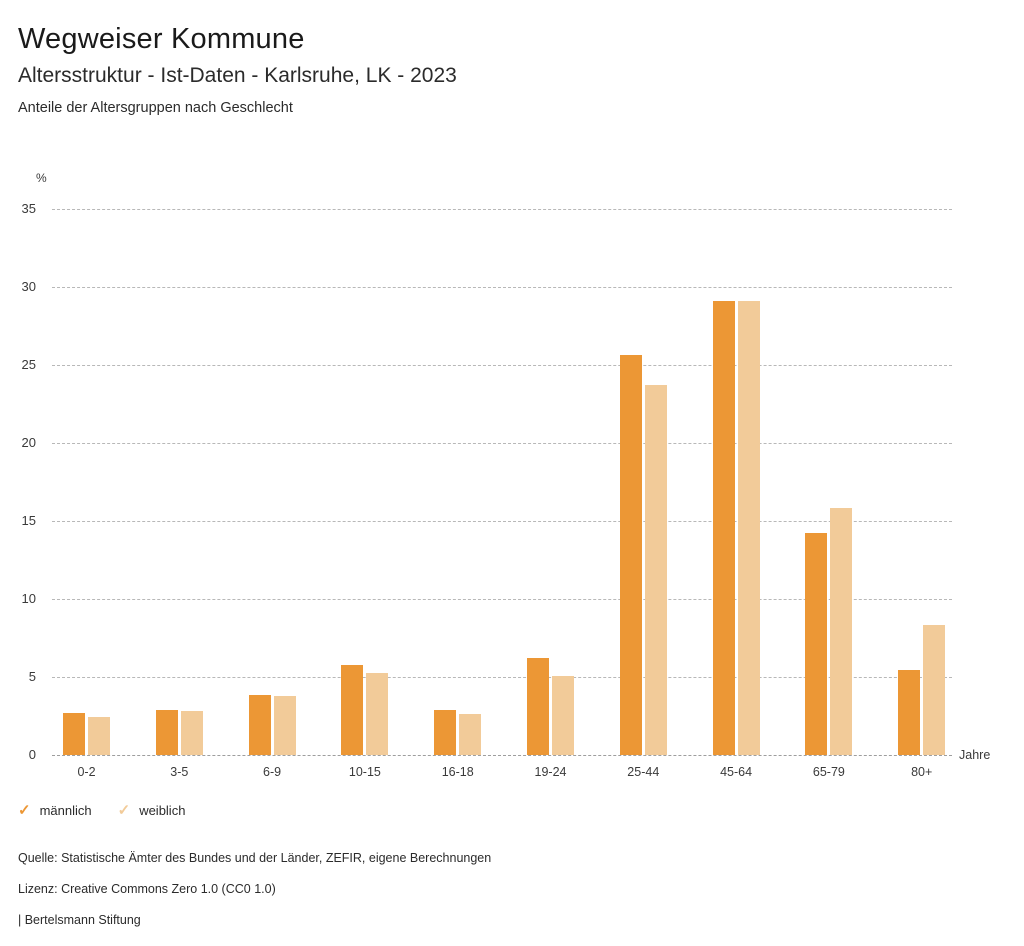  What do you see at coordinates (28, 364) in the screenshot?
I see `y-tick-label: 25` at bounding box center [28, 364].